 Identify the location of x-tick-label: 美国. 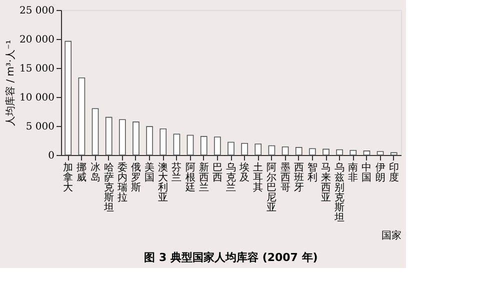
(149, 173).